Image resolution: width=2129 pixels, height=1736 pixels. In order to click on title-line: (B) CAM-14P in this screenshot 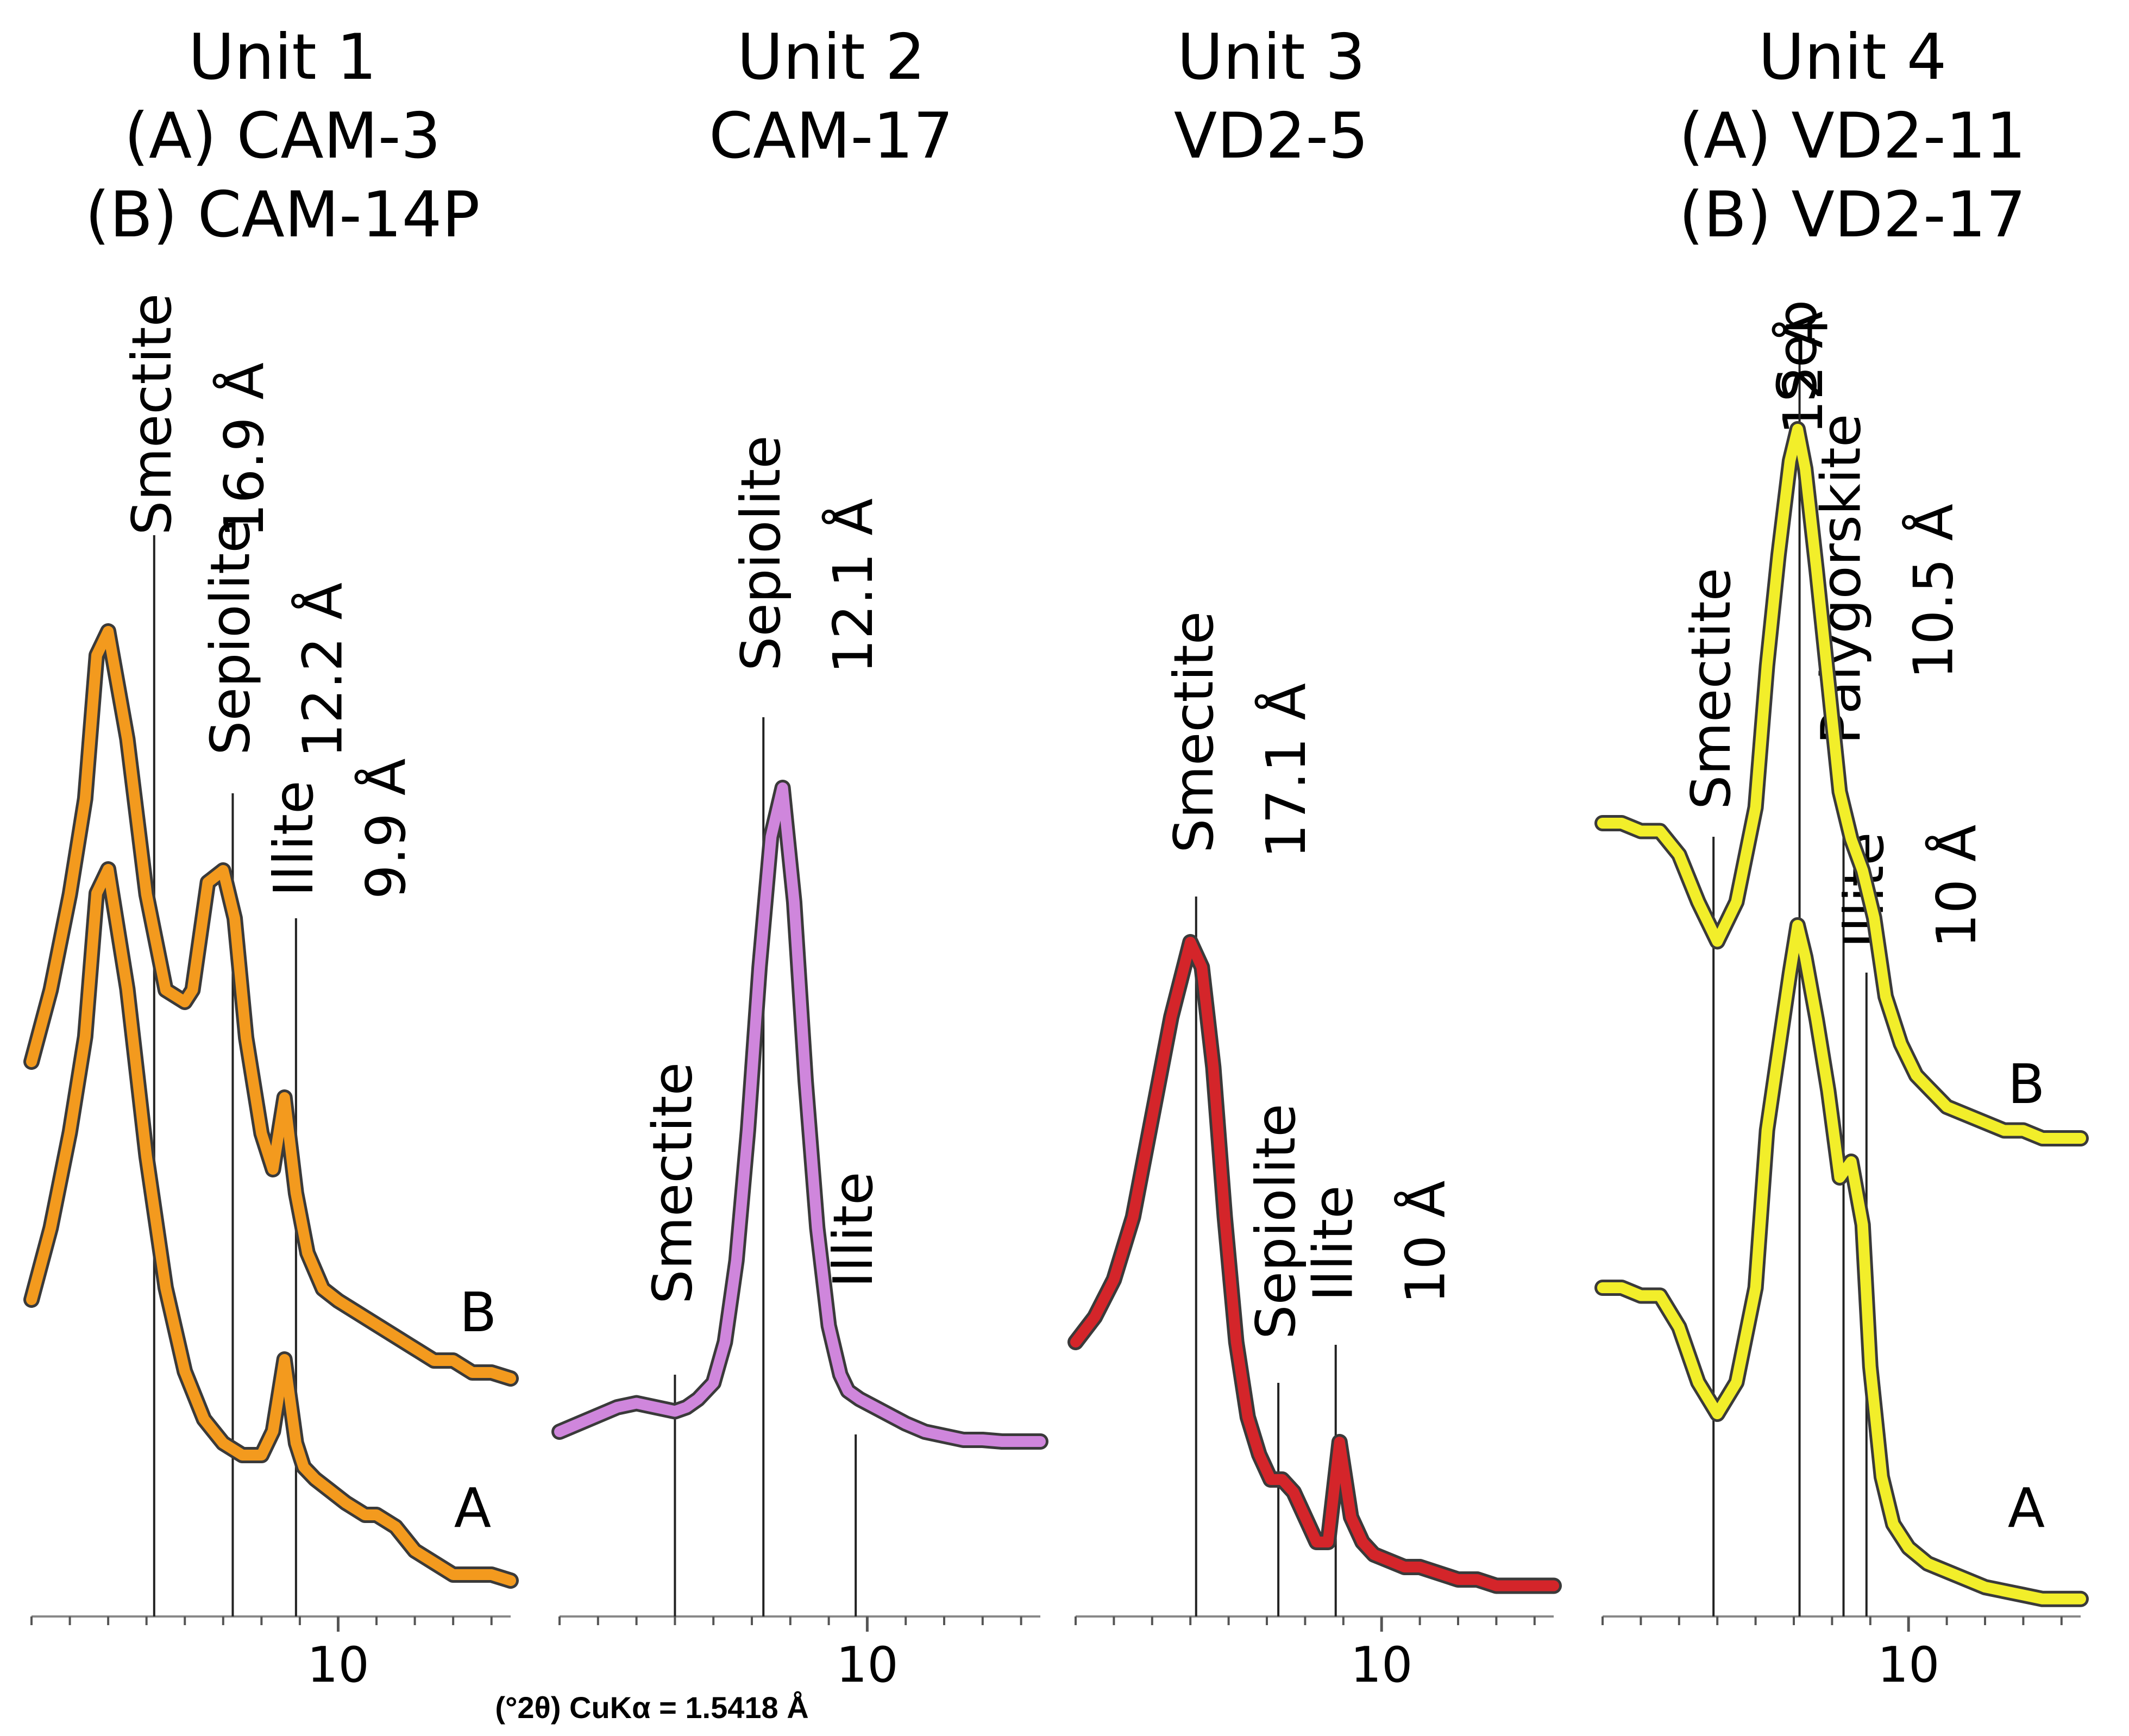, I will do `click(282, 215)`.